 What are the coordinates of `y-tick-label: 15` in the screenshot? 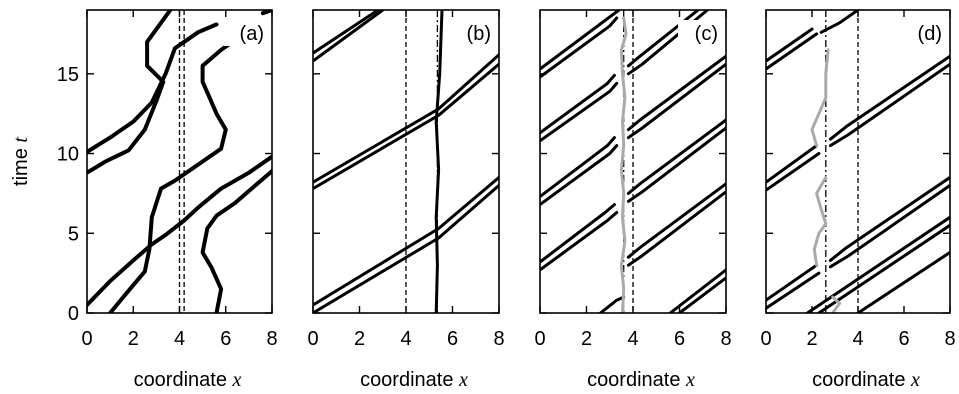 It's located at (68, 75).